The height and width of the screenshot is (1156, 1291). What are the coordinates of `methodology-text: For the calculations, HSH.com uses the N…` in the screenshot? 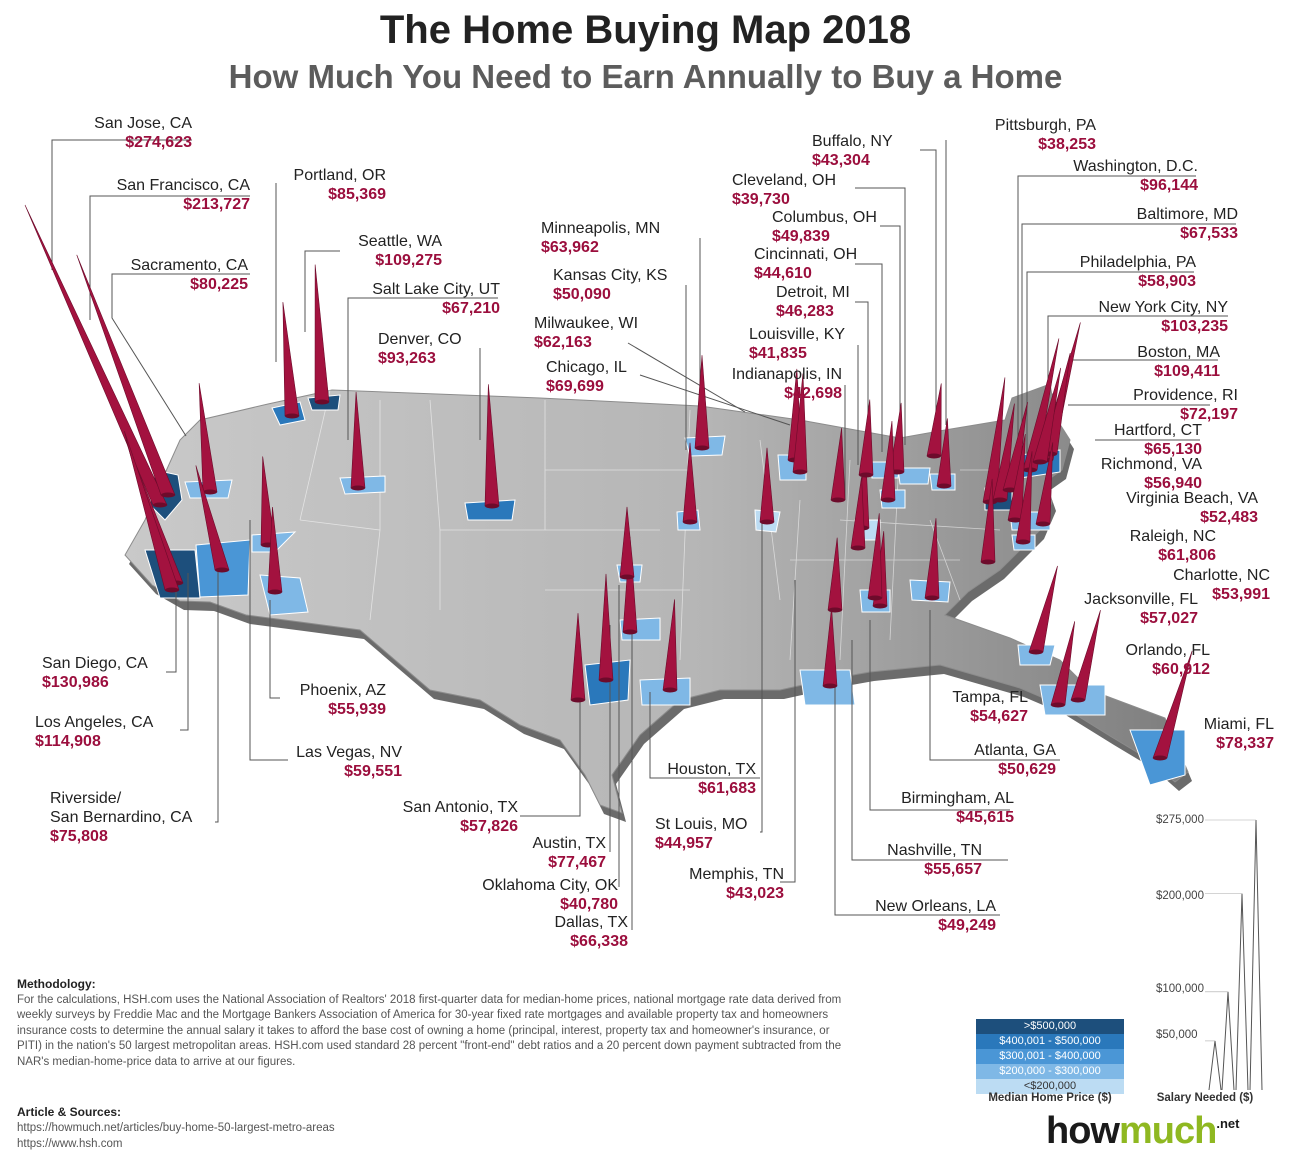 It's located at (429, 1030).